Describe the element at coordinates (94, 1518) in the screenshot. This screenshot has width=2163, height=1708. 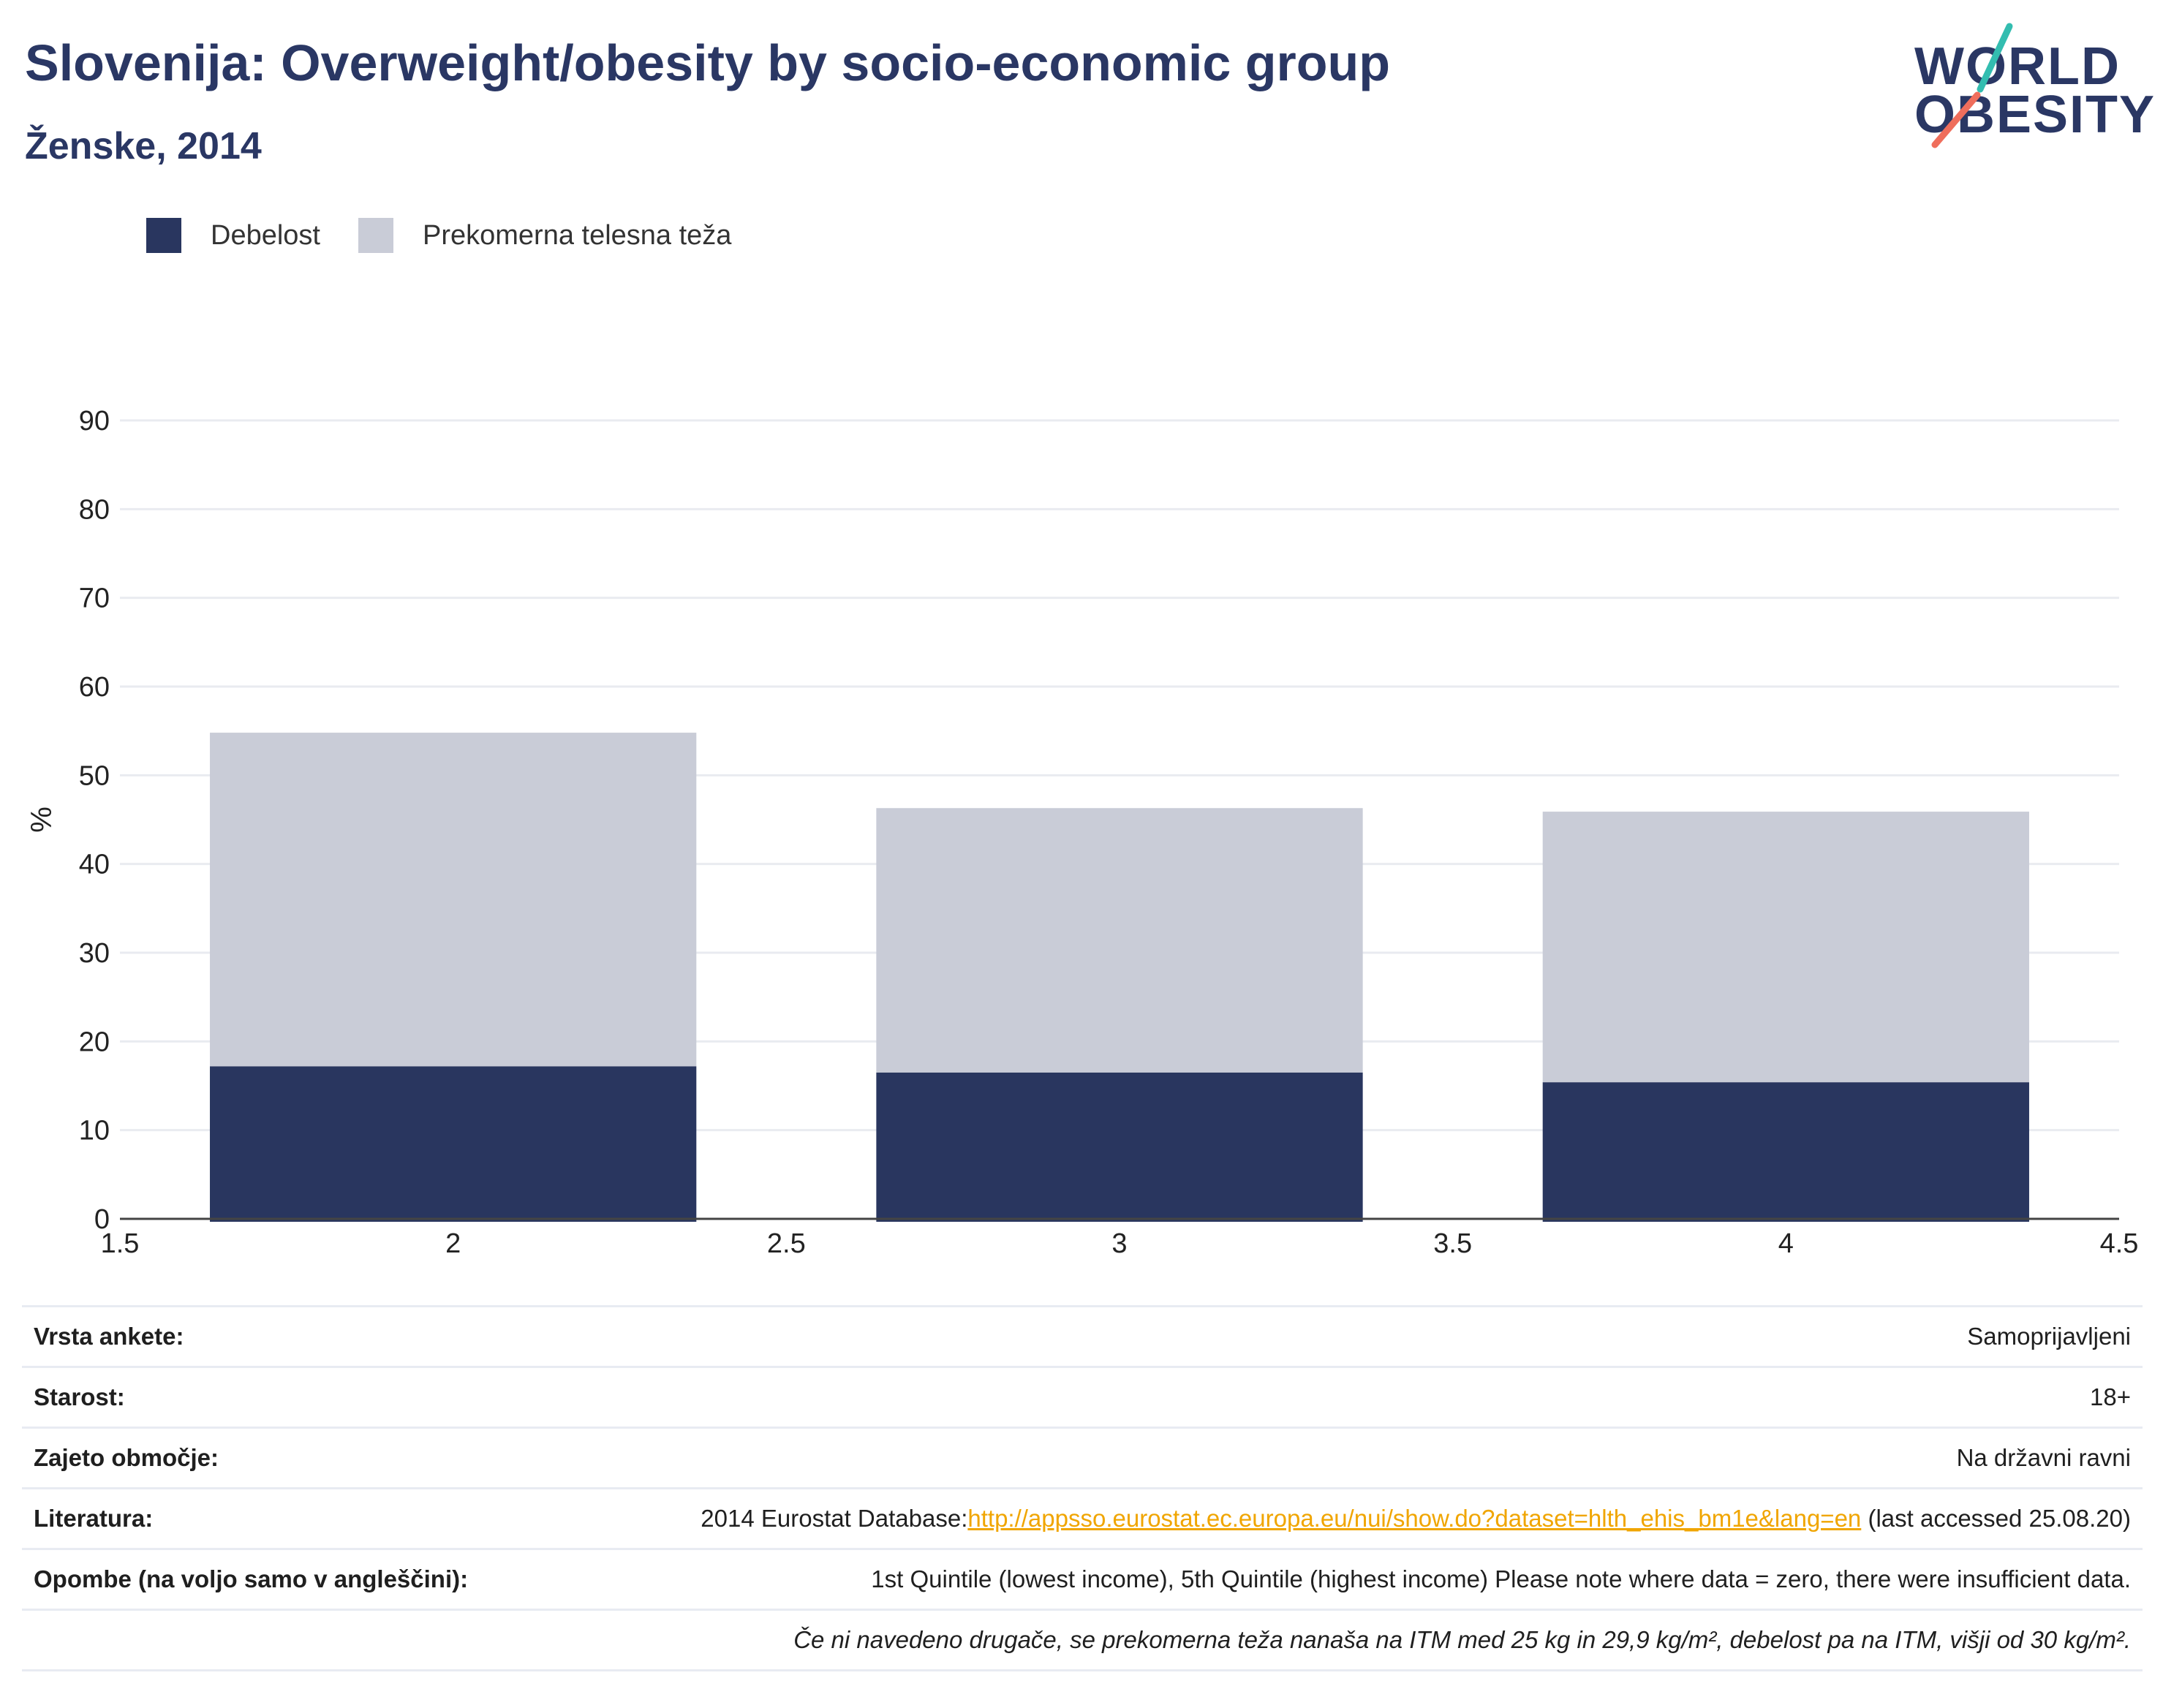
I see `info-key: Literatura:` at that location.